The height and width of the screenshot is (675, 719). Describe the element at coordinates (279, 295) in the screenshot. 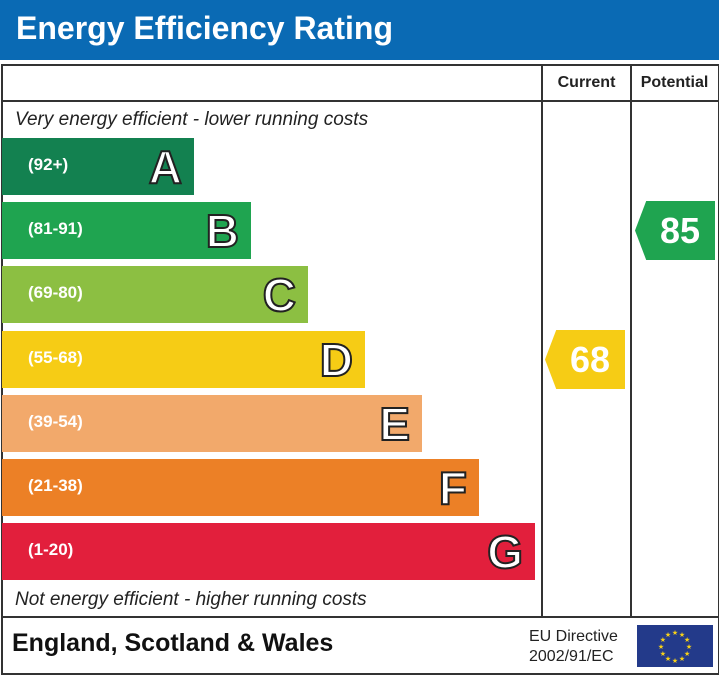

I see `band-letter: C` at that location.